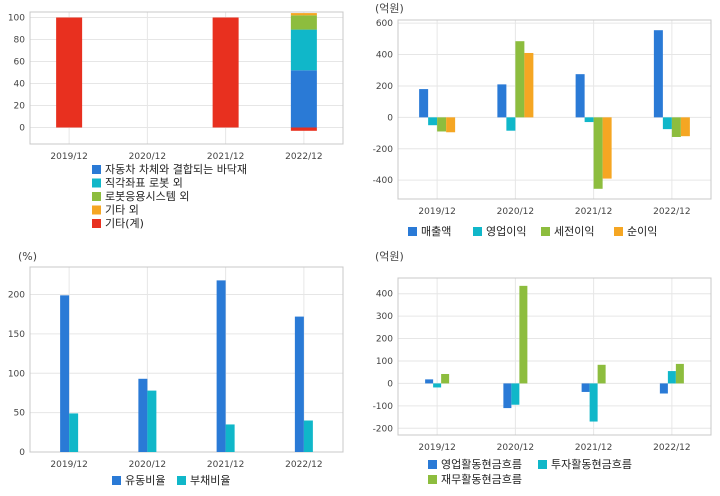  I want to click on y-tick-label: -100, so click(383, 407).